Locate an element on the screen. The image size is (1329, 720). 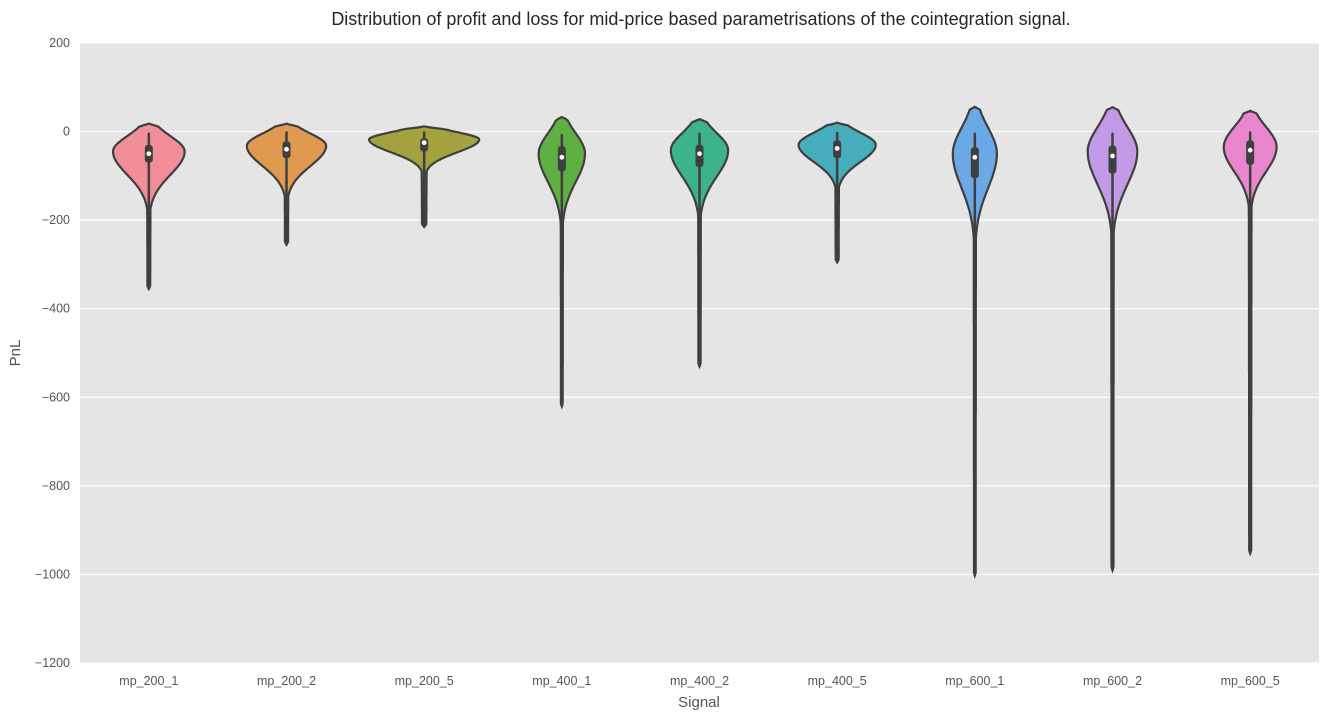
y-tick-label: −400 is located at coordinates (56, 309).